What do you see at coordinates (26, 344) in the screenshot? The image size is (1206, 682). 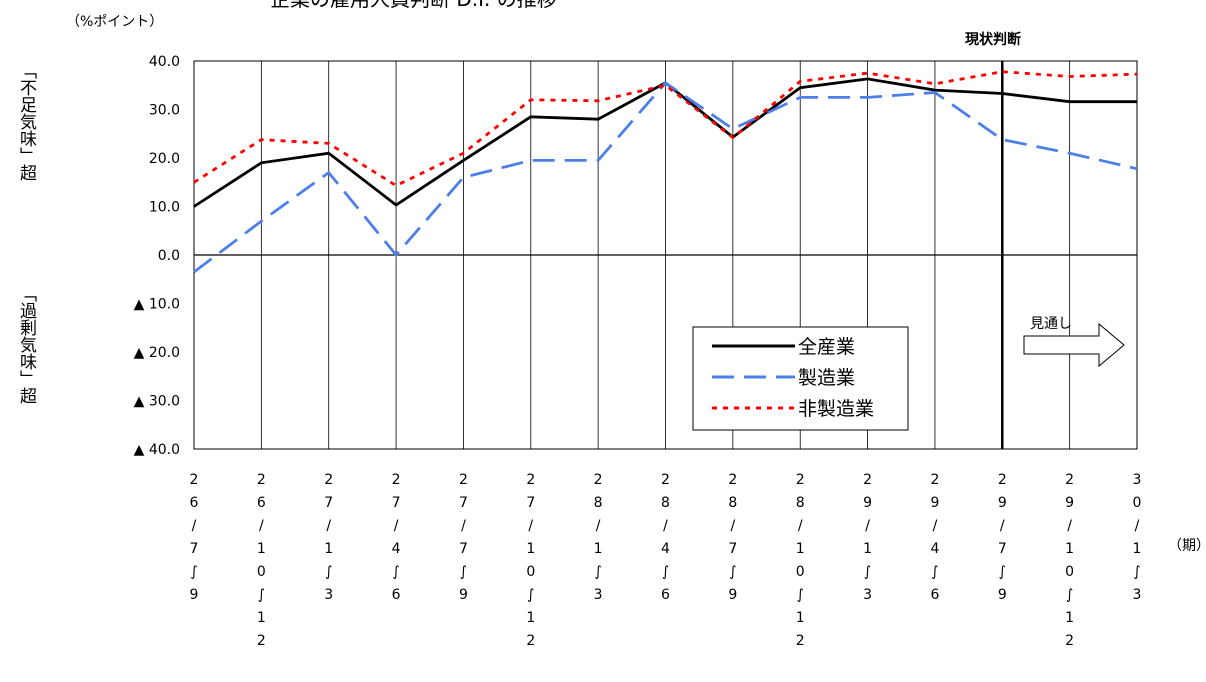 I see `y-label-negative: 「過剰気味」超` at bounding box center [26, 344].